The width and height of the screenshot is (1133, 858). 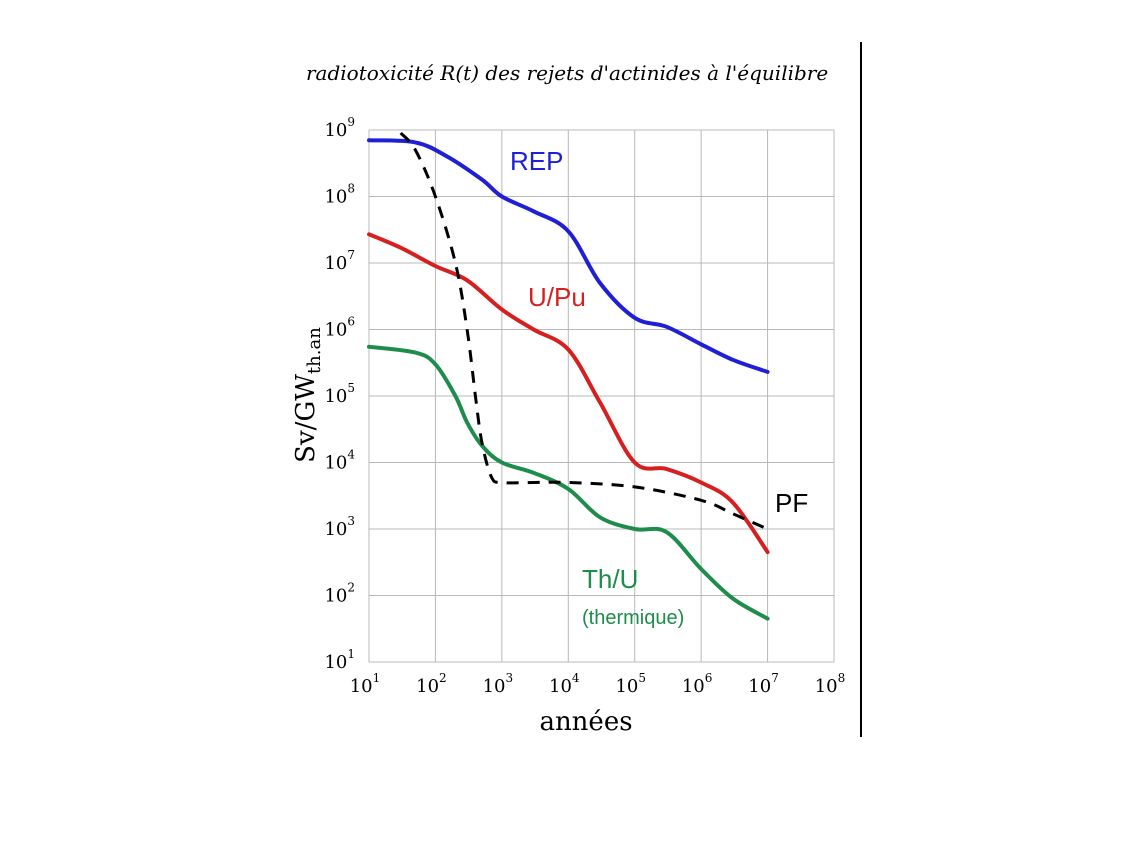 What do you see at coordinates (791, 503) in the screenshot?
I see `series-label-pf: PF` at bounding box center [791, 503].